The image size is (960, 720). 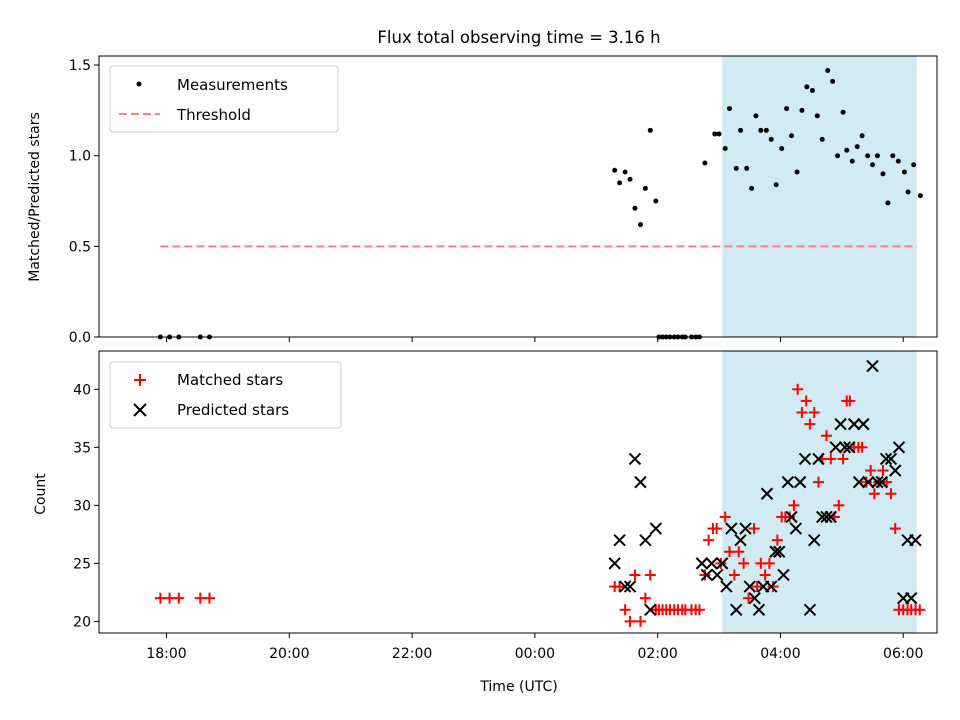 What do you see at coordinates (213, 115) in the screenshot?
I see `legend-threshold-label: Threshold` at bounding box center [213, 115].